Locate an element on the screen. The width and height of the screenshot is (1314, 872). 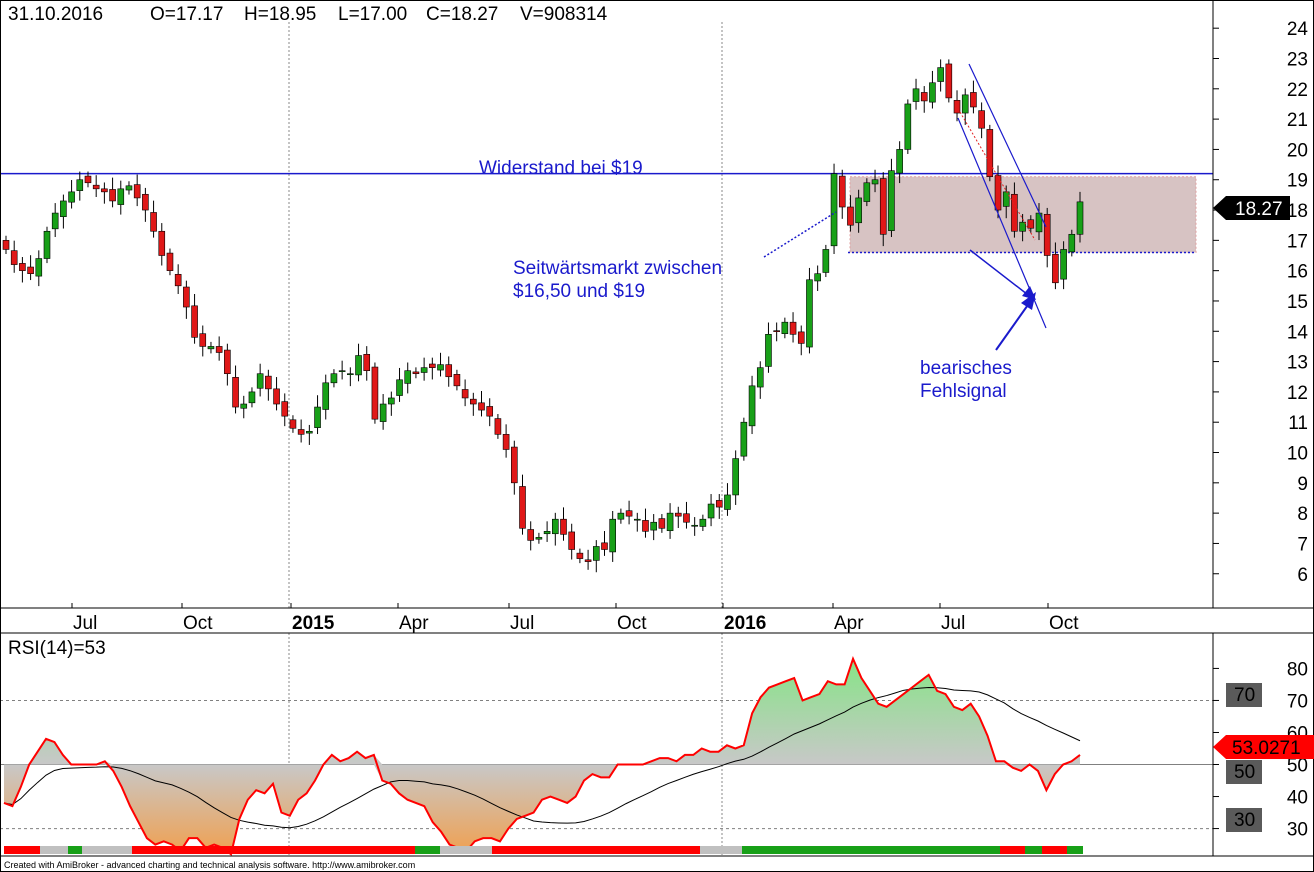
rsi-axis-label: 70 is located at coordinates (1297, 701).